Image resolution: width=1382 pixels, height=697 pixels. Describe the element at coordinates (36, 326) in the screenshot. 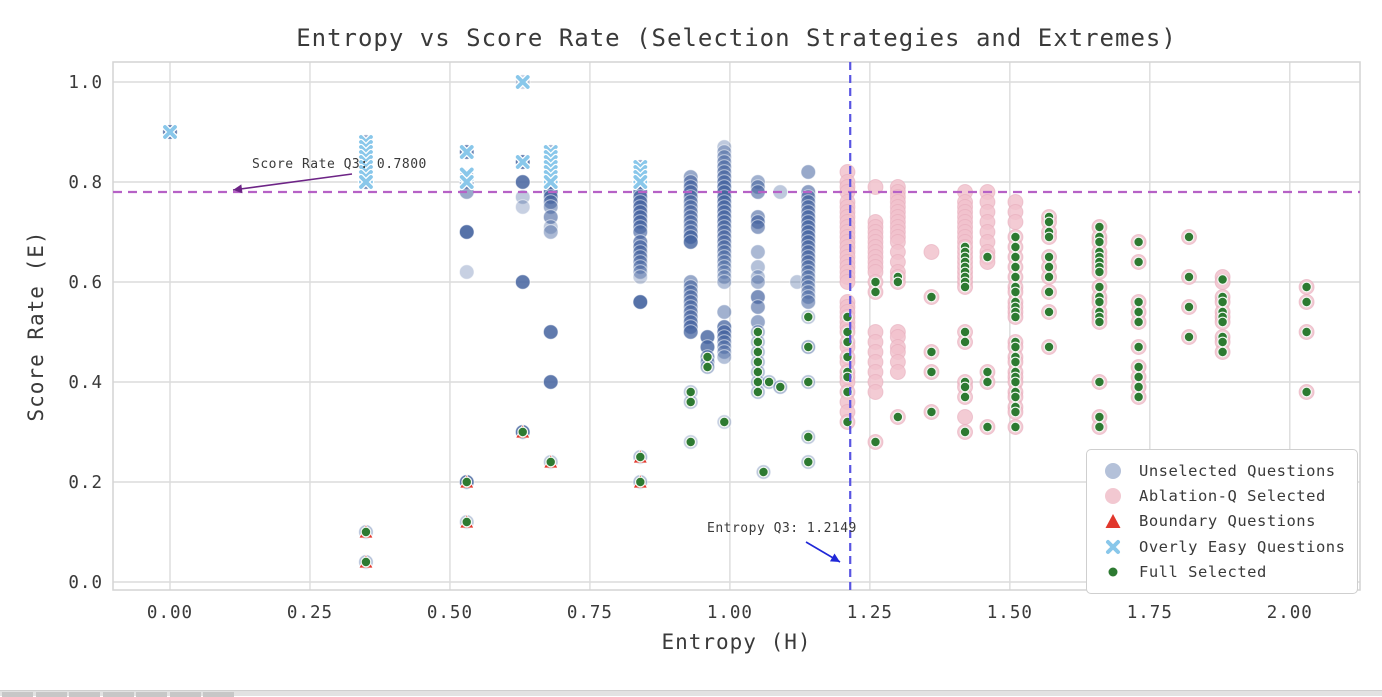

I see `y-axis-label: Score Rate (E)` at that location.